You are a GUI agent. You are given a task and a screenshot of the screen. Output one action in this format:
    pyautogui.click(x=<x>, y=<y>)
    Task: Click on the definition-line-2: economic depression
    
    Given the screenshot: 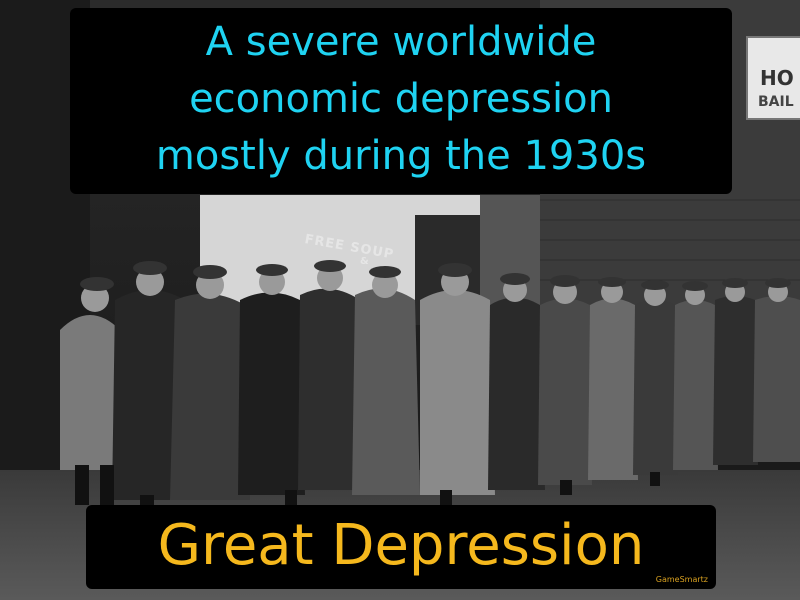 What is the action you would take?
    pyautogui.click(x=401, y=99)
    